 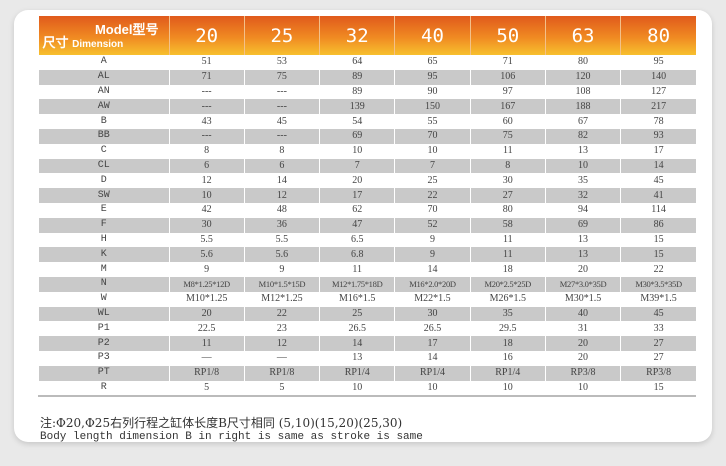 What do you see at coordinates (582, 195) in the screenshot?
I see `table-cell: 32` at bounding box center [582, 195].